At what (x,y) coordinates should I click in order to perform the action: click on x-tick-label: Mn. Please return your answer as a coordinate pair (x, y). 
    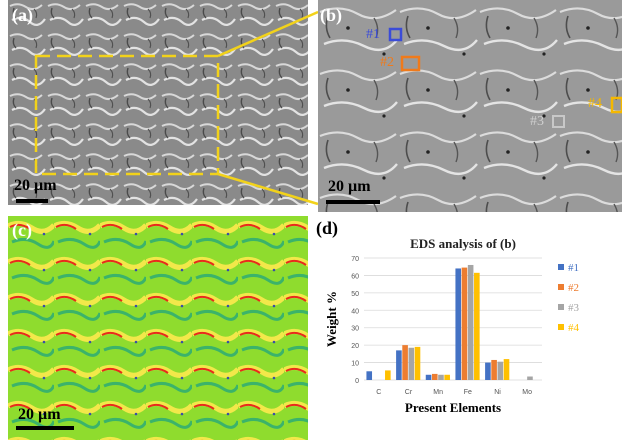
    Looking at the image, I should click on (438, 392).